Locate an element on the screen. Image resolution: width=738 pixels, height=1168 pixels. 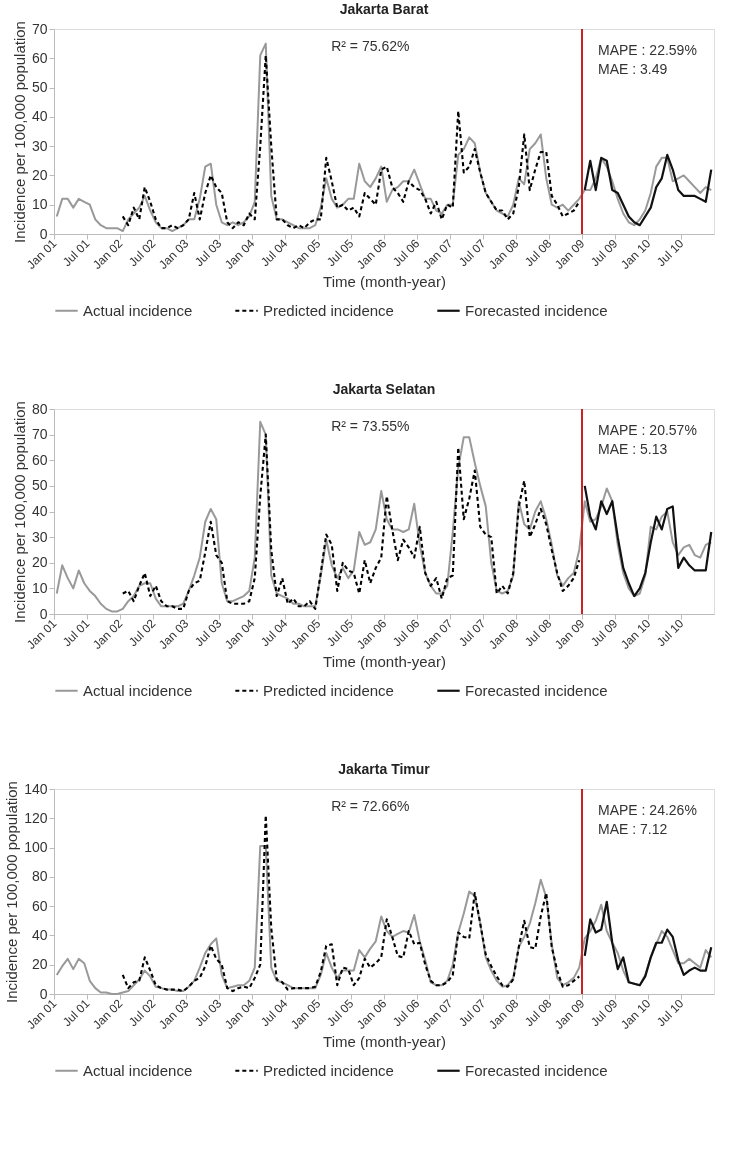
annotation: MAPE : 20.57% is located at coordinates (647, 430).